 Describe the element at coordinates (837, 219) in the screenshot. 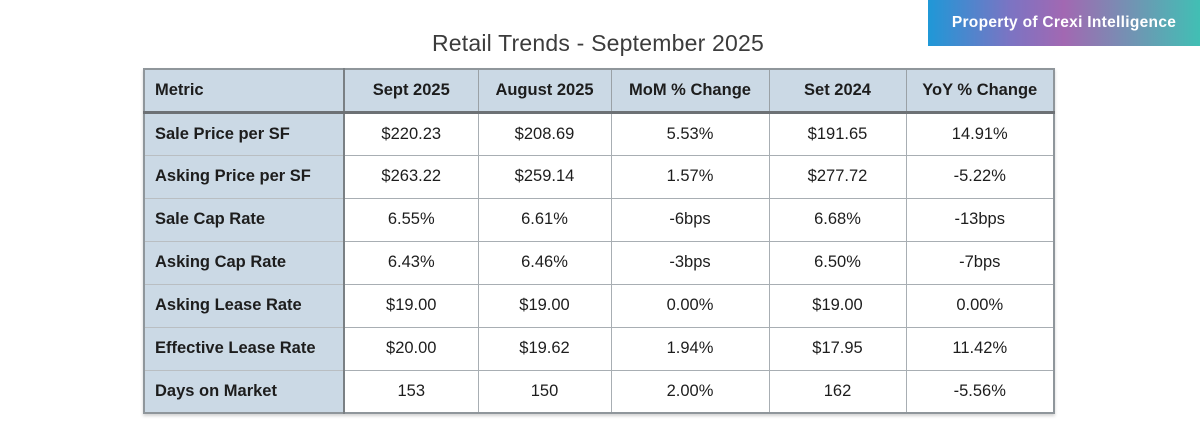

I see `cell-value: 6.68%` at that location.